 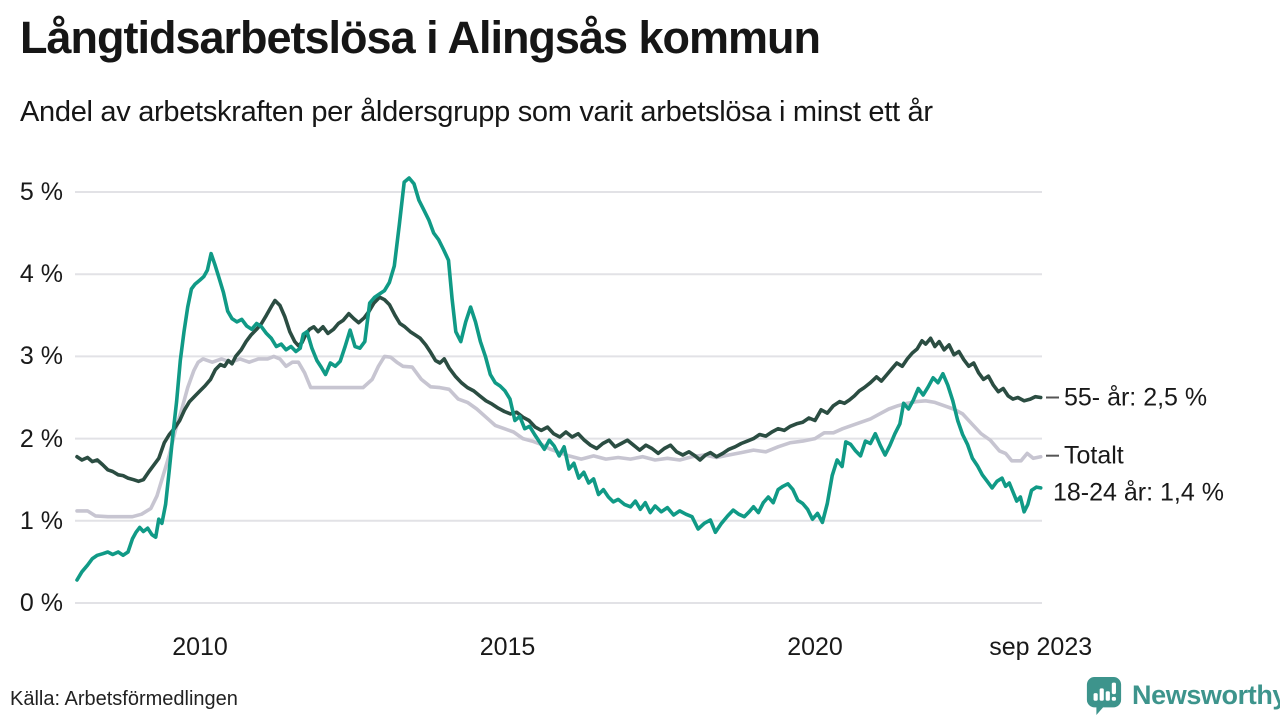 I want to click on x-tick-label: 2020, so click(x=815, y=647).